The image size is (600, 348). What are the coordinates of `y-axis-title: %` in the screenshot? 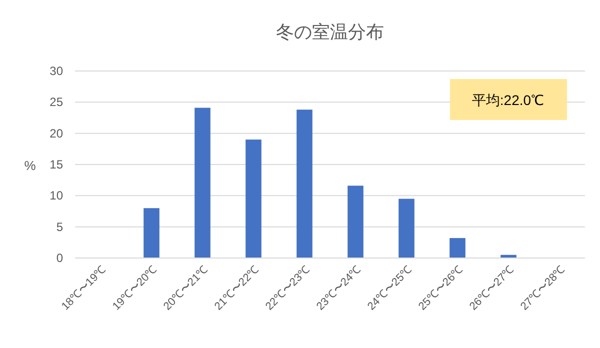 It's located at (30, 165).